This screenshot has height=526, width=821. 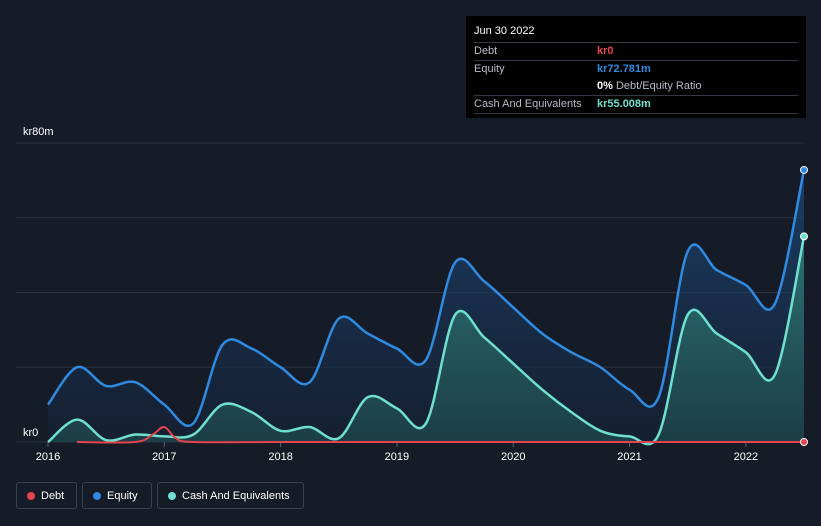 I want to click on legend-item-cash: Cash And Equivalents, so click(x=230, y=495).